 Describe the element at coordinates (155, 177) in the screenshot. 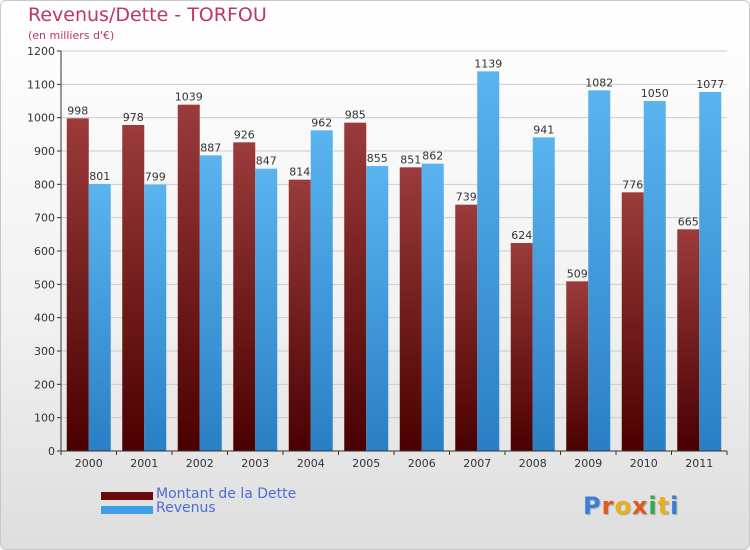

I see `data-label-revenue: 799` at that location.